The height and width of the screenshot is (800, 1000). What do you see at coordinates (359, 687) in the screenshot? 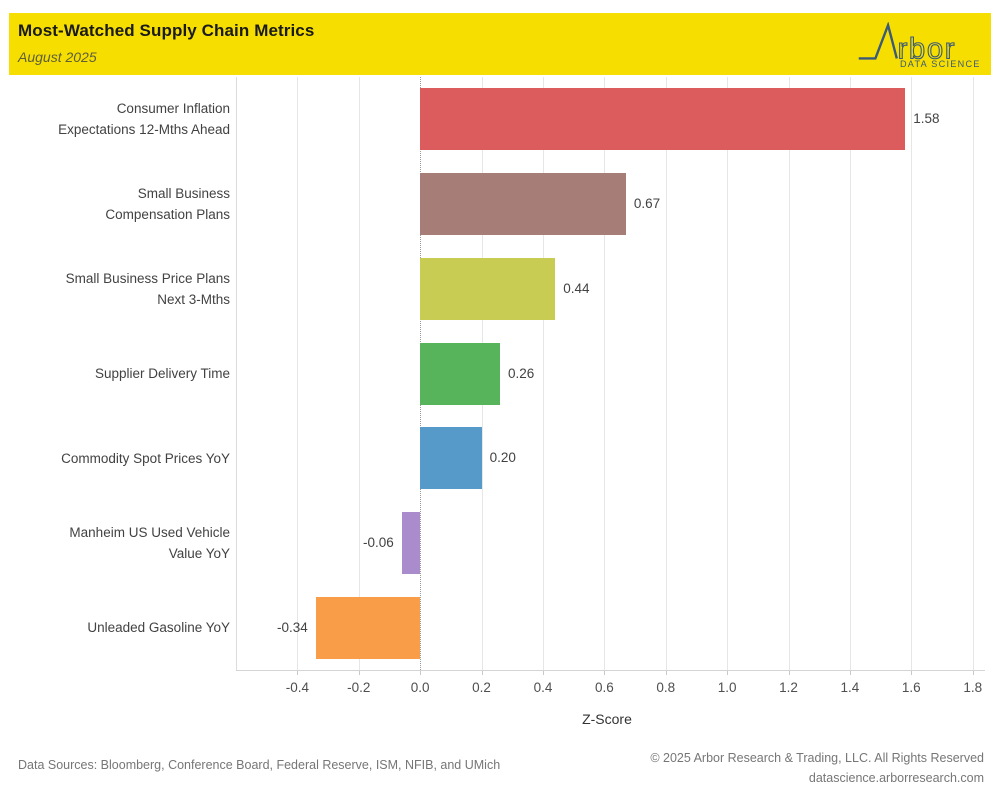
I see `x-tick-label: -0.2` at bounding box center [359, 687].